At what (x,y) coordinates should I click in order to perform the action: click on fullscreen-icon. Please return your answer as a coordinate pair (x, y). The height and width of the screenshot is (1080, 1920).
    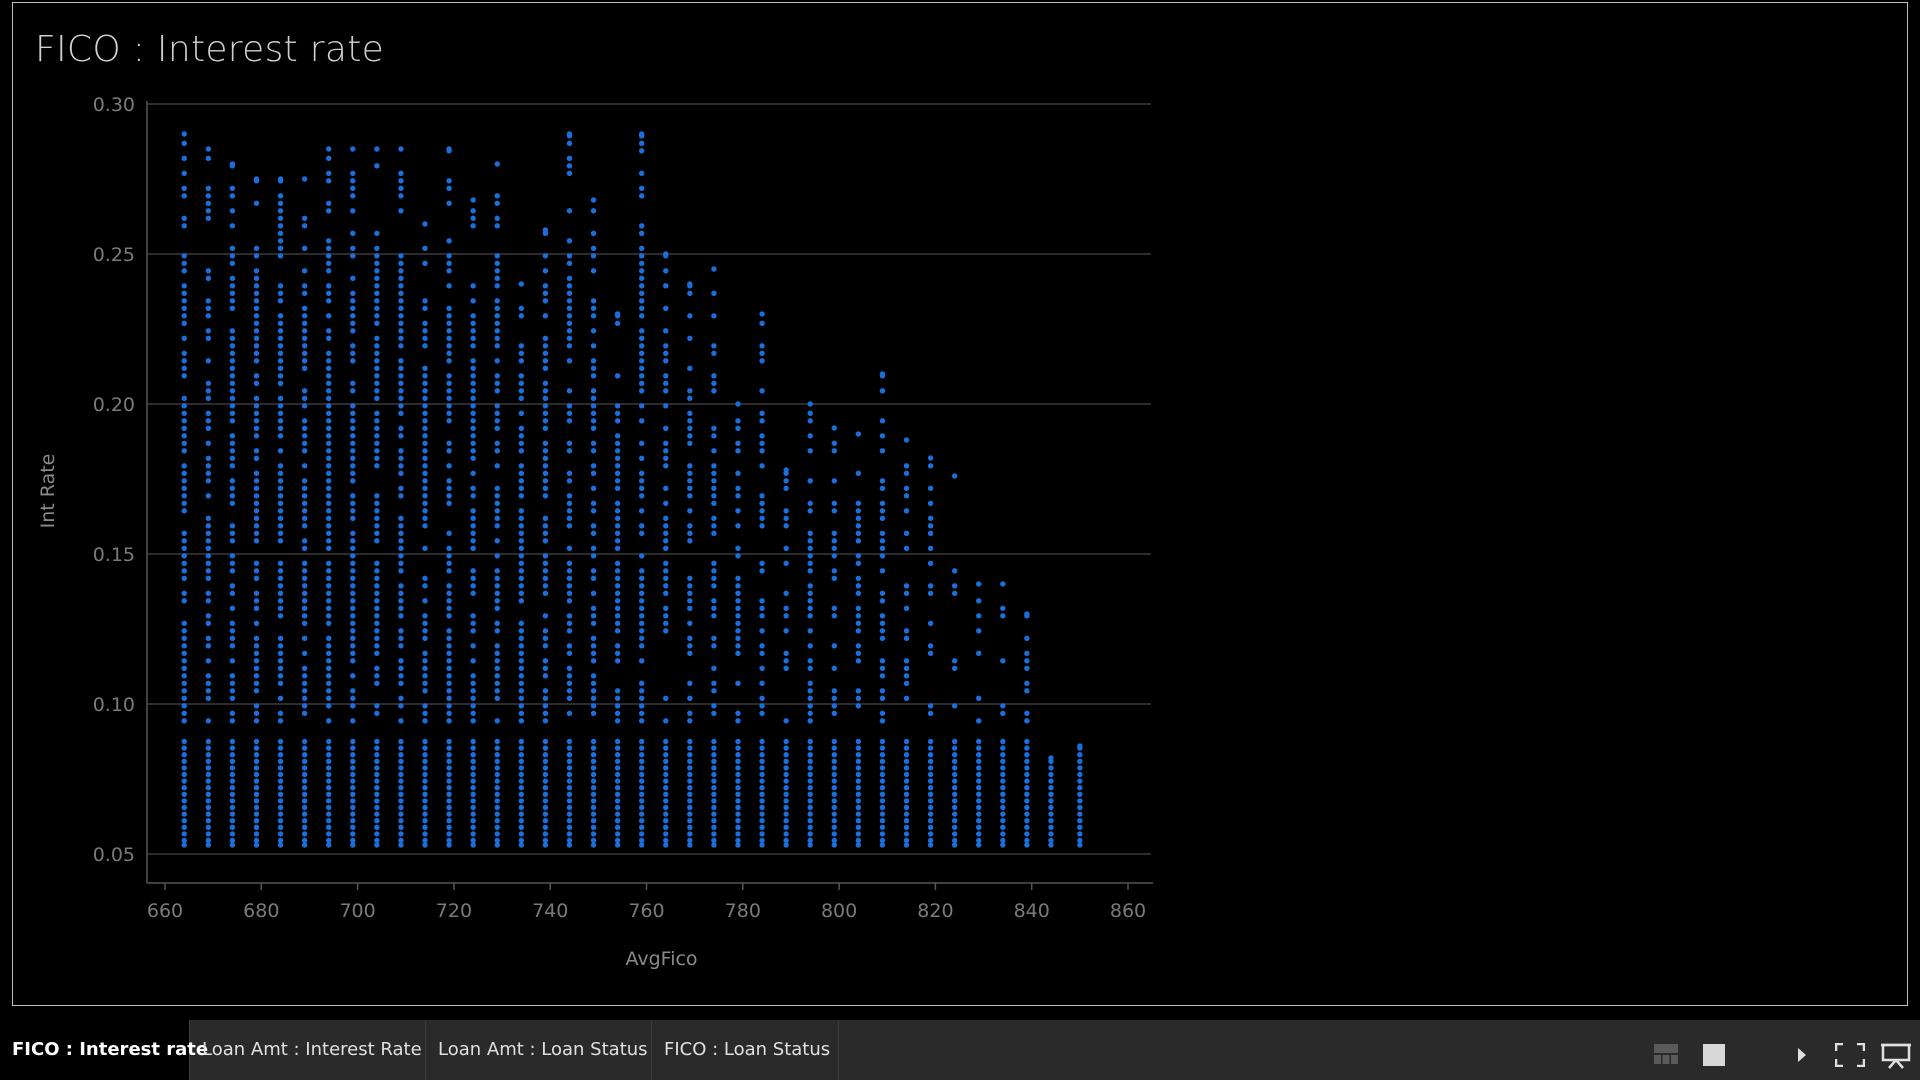
    Looking at the image, I should click on (1850, 1055).